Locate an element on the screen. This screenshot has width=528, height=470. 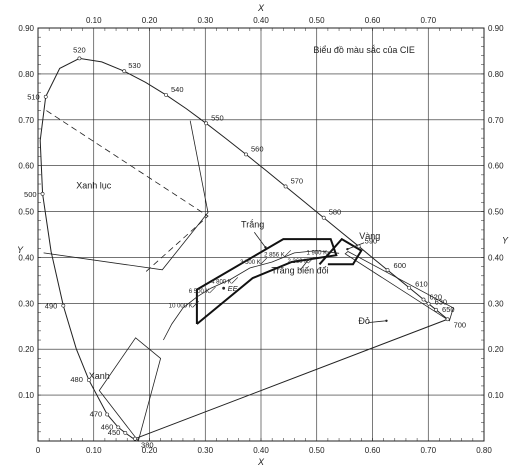
y-tick-label-right: 0.20 is located at coordinates (496, 349).